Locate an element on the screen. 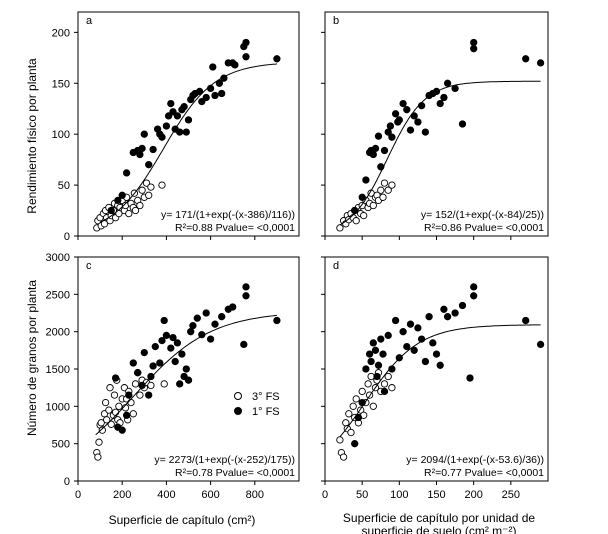 This screenshot has height=534, width=608. y-axis-title-bottom: Número de granos por planta is located at coordinates (32, 358).